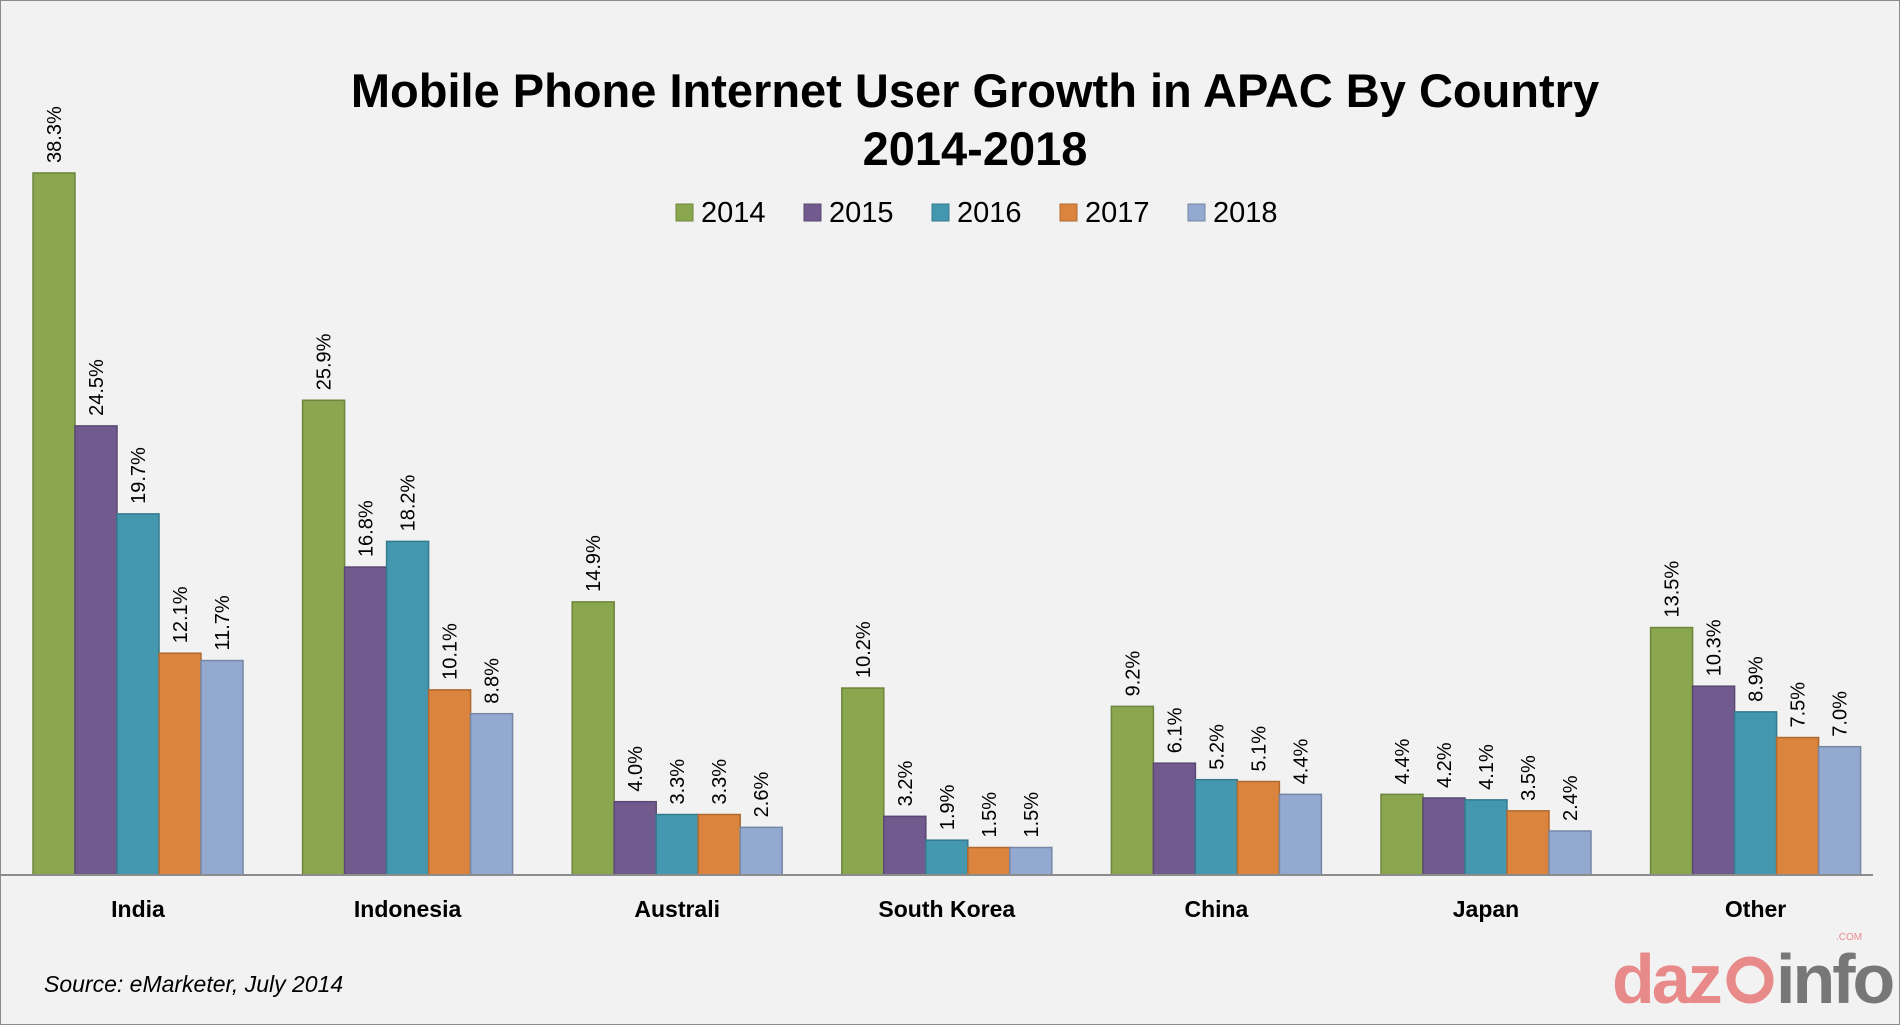  I want to click on bar-japan-2015, so click(1444, 836).